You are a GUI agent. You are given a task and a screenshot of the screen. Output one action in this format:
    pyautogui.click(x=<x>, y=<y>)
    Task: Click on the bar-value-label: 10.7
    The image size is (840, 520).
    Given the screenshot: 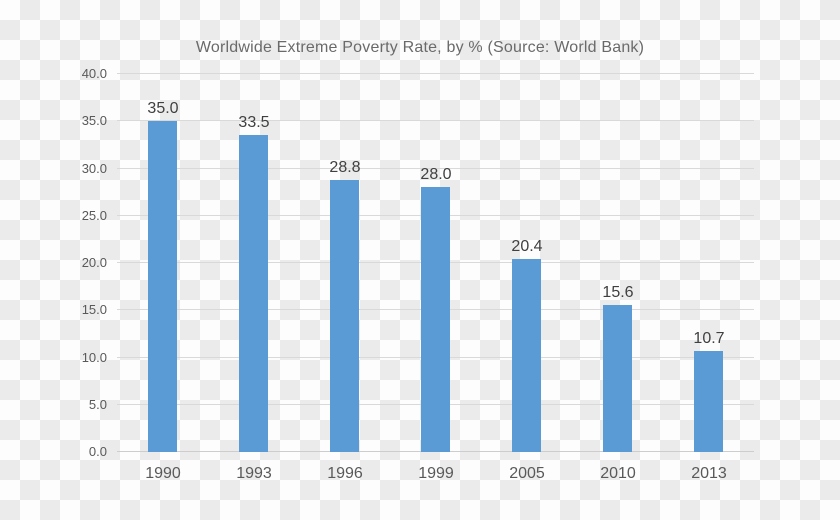 What is the action you would take?
    pyautogui.click(x=709, y=338)
    